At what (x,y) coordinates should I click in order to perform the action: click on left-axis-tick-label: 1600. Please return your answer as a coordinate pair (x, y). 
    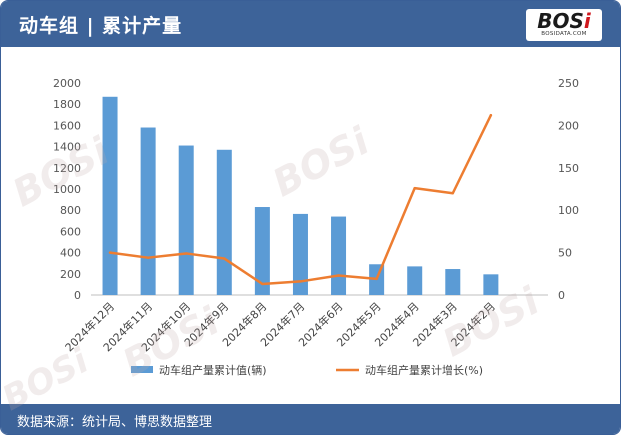
    Looking at the image, I should click on (67, 125).